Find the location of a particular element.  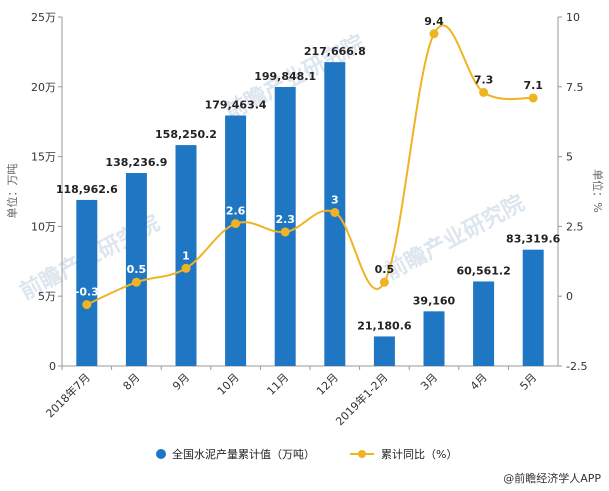

right-tick-label: 7.5 is located at coordinates (575, 87).